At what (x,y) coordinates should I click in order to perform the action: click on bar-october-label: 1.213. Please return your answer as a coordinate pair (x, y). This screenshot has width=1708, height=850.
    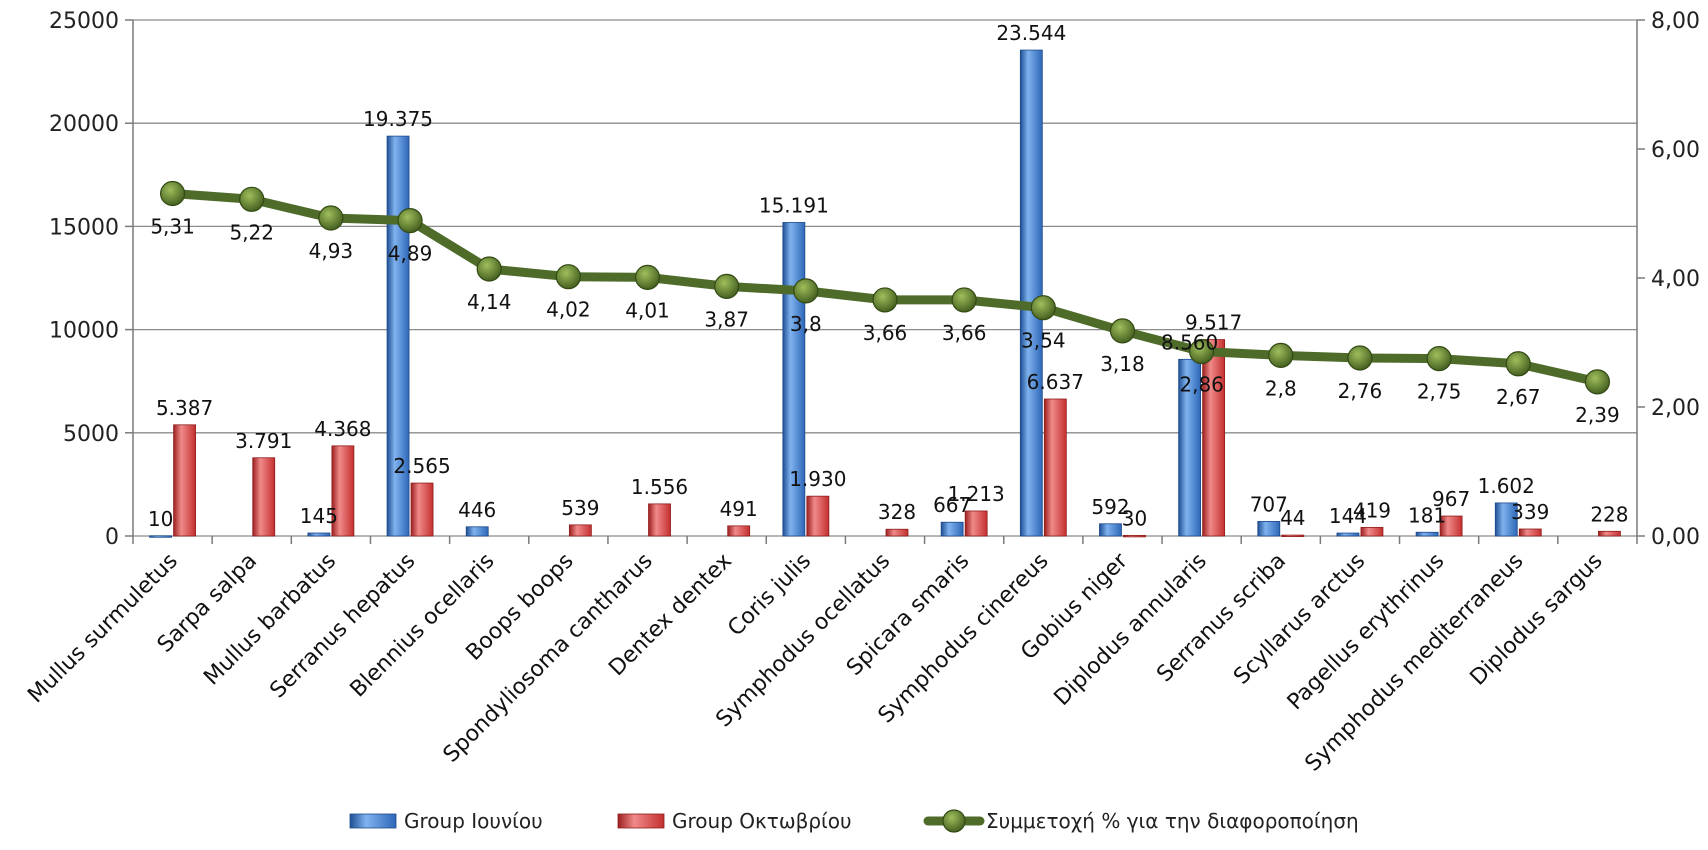
    Looking at the image, I should click on (976, 494).